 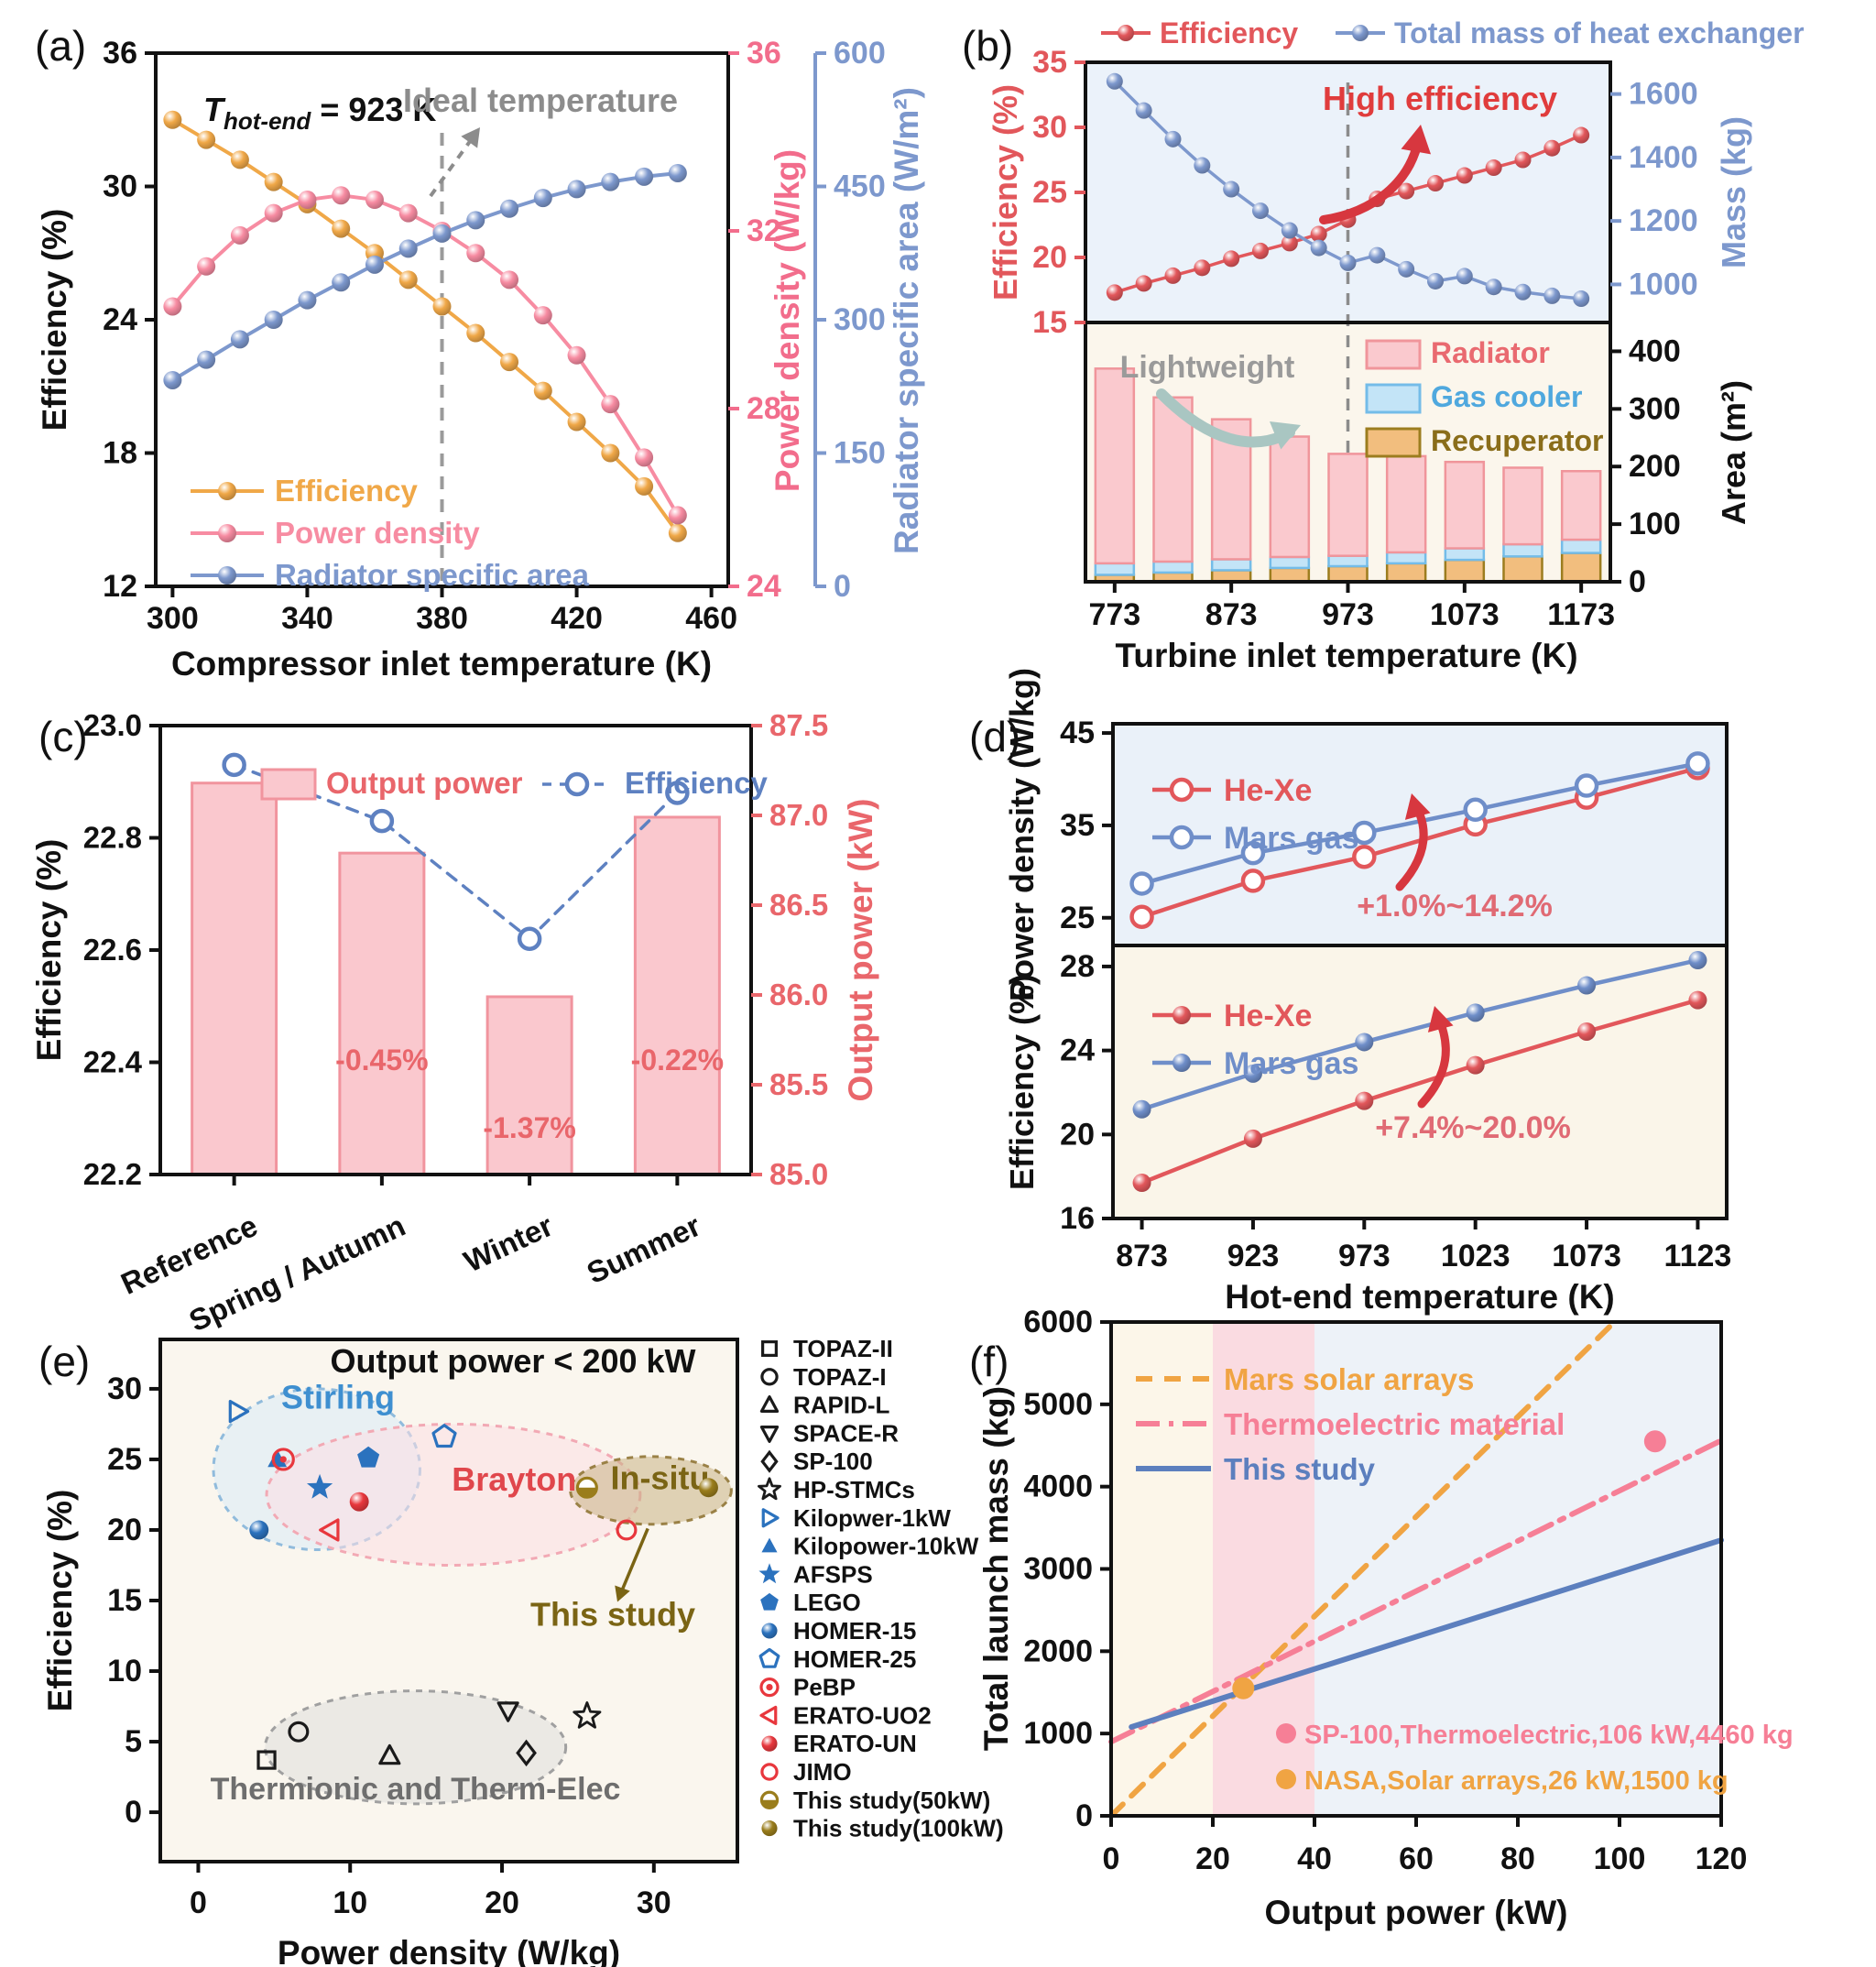 What do you see at coordinates (860, 186) in the screenshot?
I see `y-tick-radiator-area: 450` at bounding box center [860, 186].